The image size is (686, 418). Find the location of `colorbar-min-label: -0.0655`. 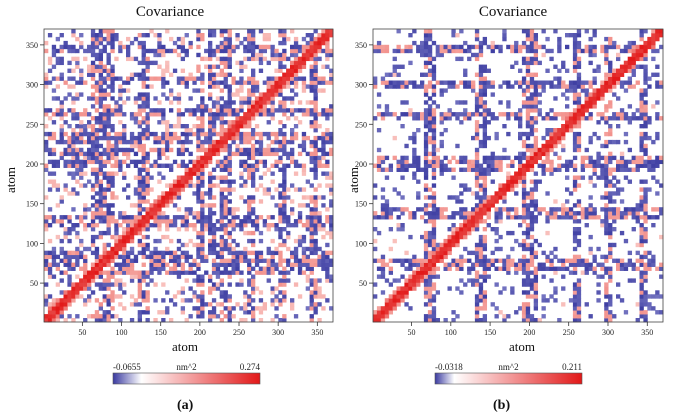

colorbar-min-label: -0.0655 is located at coordinates (127, 367).